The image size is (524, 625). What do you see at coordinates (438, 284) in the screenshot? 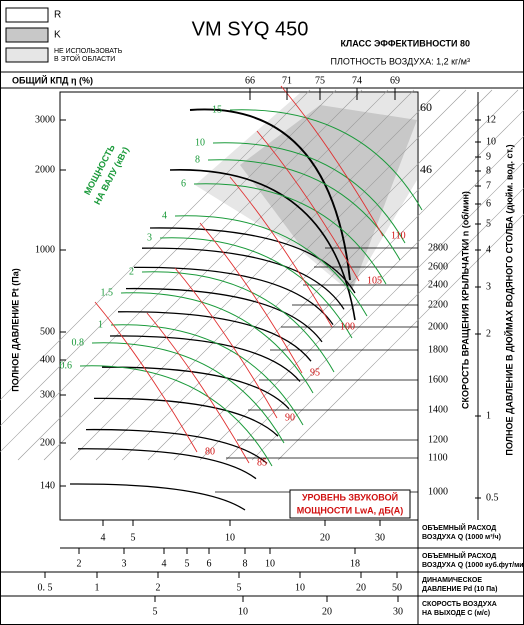
I see `rpm-tick-label: 2400` at bounding box center [438, 284].